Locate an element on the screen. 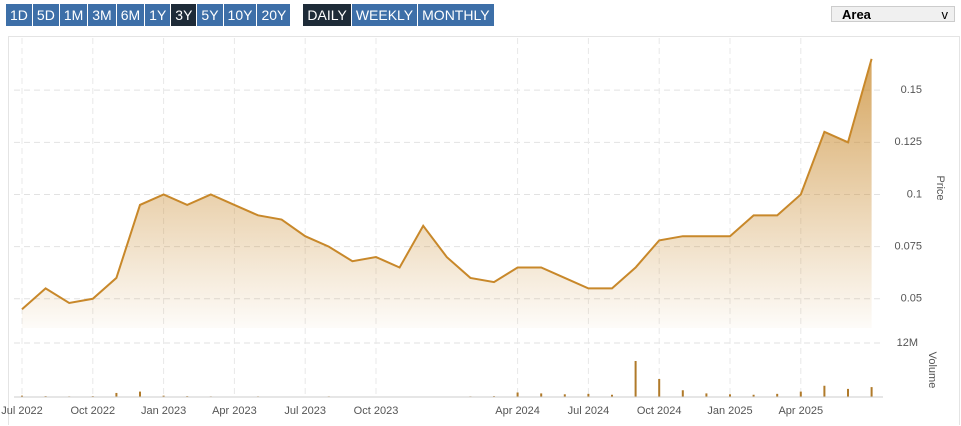 The height and width of the screenshot is (426, 961). toolbar-button: MONTHLY is located at coordinates (456, 15).